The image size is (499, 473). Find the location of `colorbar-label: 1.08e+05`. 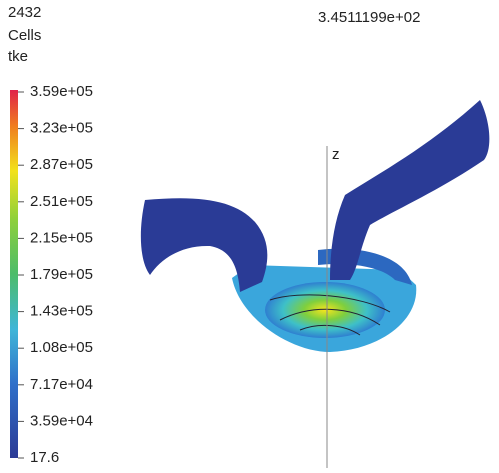

colorbar-label: 1.08e+05 is located at coordinates (61, 347).